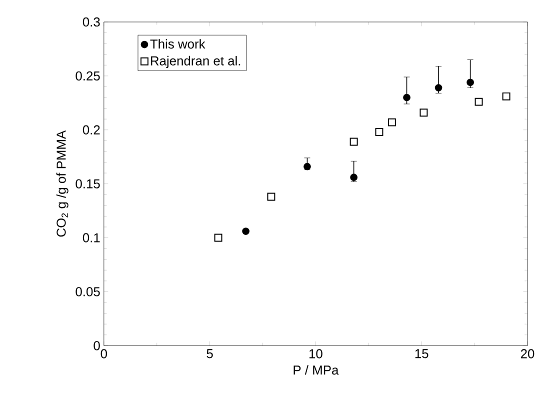 The width and height of the screenshot is (538, 411). I want to click on y-tick-label: 0.25, so click(88, 76).